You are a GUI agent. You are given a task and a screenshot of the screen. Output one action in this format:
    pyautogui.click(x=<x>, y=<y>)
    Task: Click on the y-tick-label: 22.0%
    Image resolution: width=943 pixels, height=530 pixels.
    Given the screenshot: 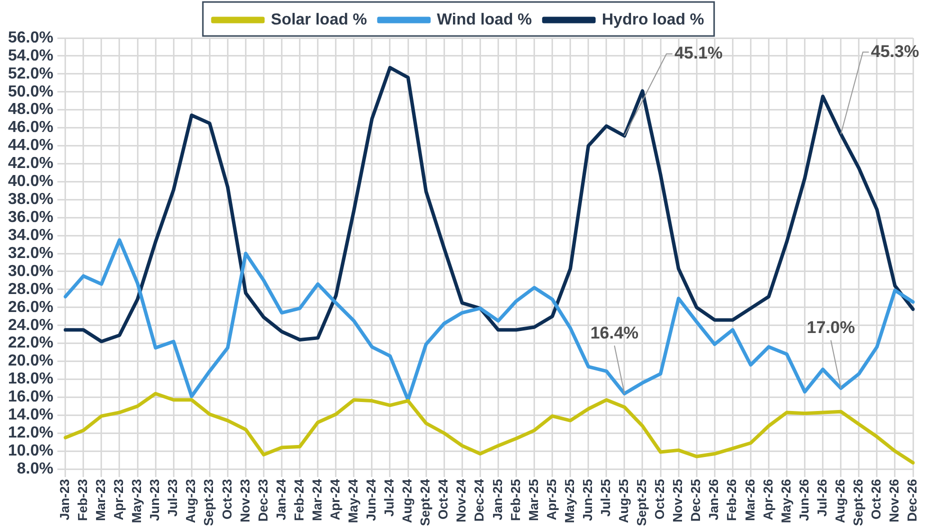 What is the action you would take?
    pyautogui.click(x=31, y=343)
    